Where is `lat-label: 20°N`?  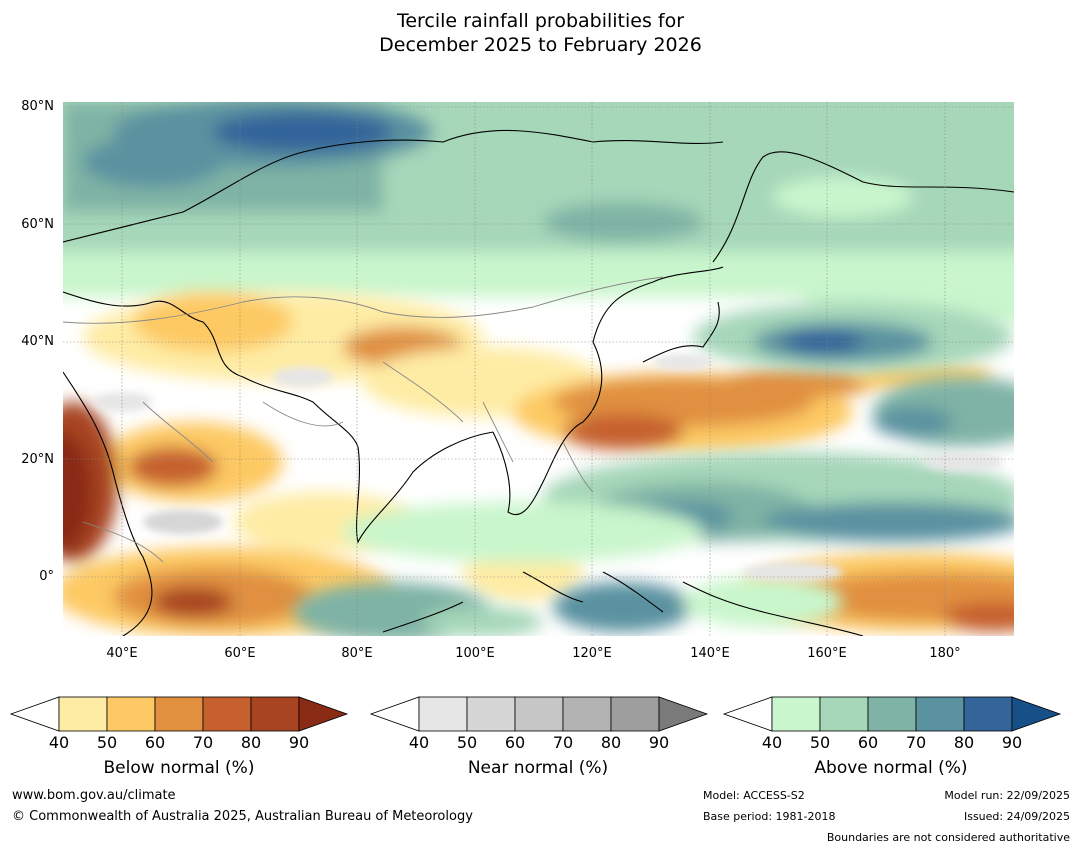
lat-label: 20°N is located at coordinates (37, 459).